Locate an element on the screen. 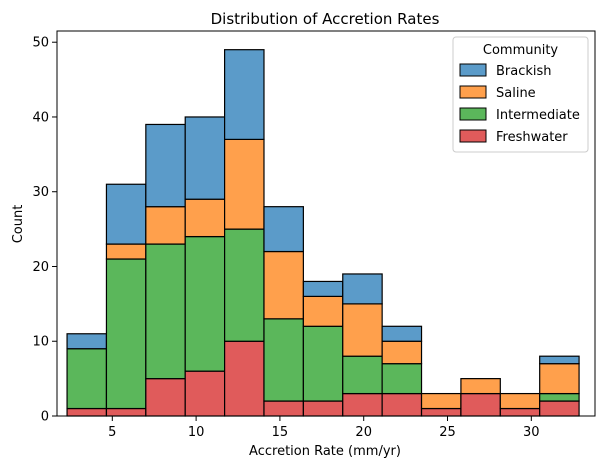 This screenshot has height=468, width=609. legend-label-saline: Saline is located at coordinates (516, 93).